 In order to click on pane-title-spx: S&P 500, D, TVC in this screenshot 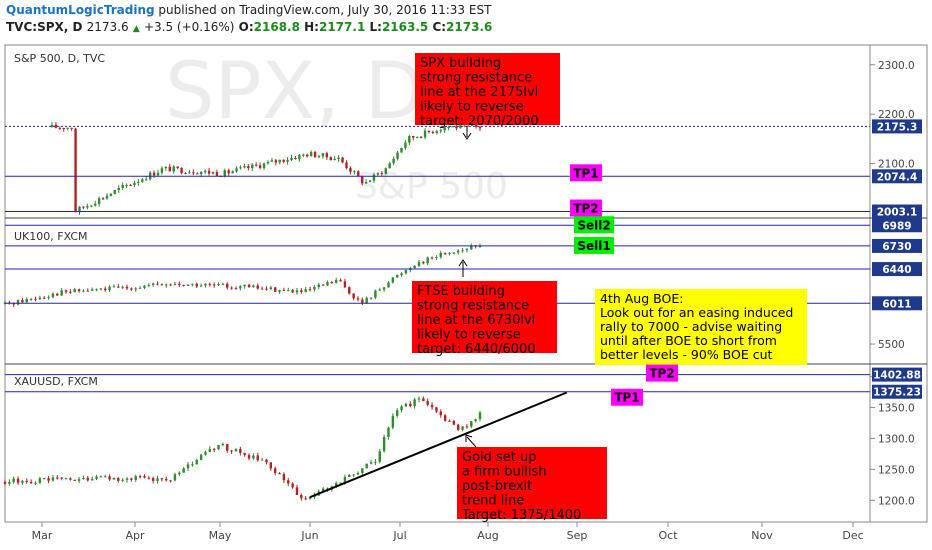, I will do `click(59, 58)`.